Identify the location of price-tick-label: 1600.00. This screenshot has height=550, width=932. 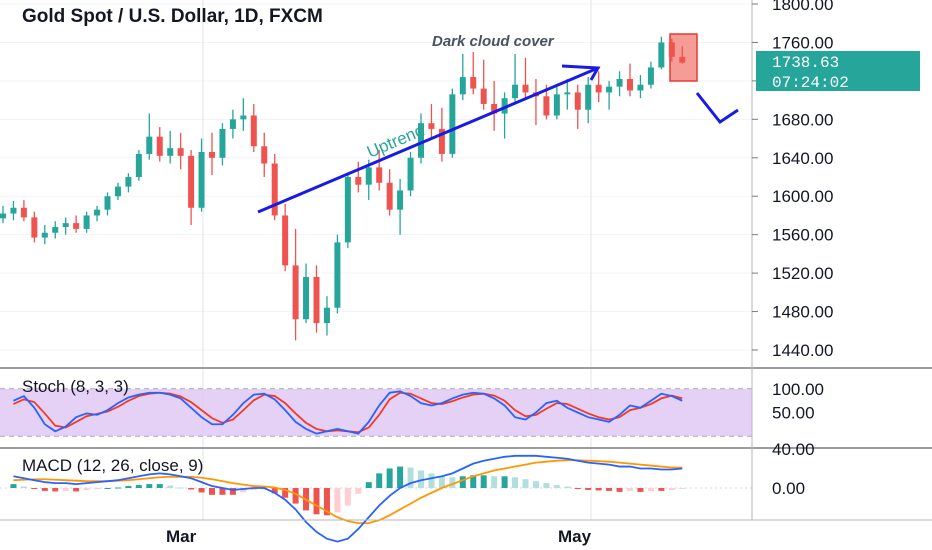
(802, 196).